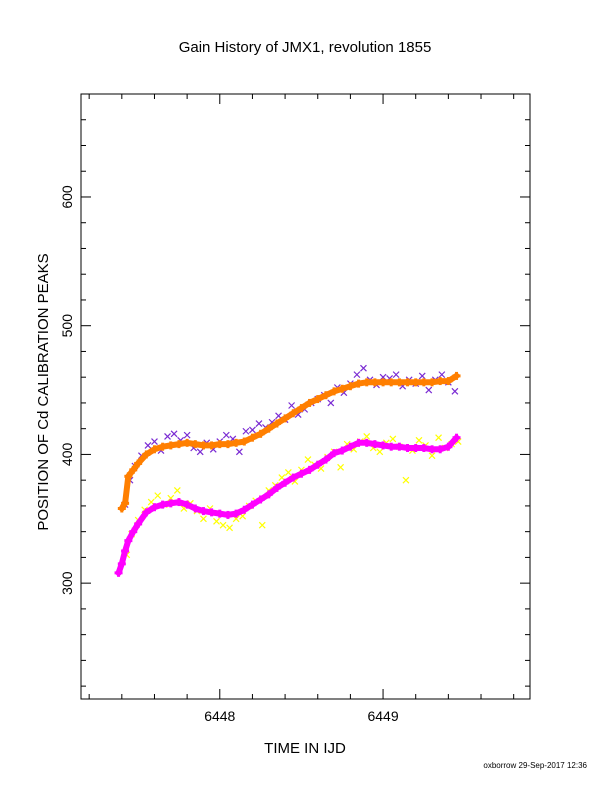 The image size is (612, 792). I want to click on y-tick-label: 500, so click(67, 326).